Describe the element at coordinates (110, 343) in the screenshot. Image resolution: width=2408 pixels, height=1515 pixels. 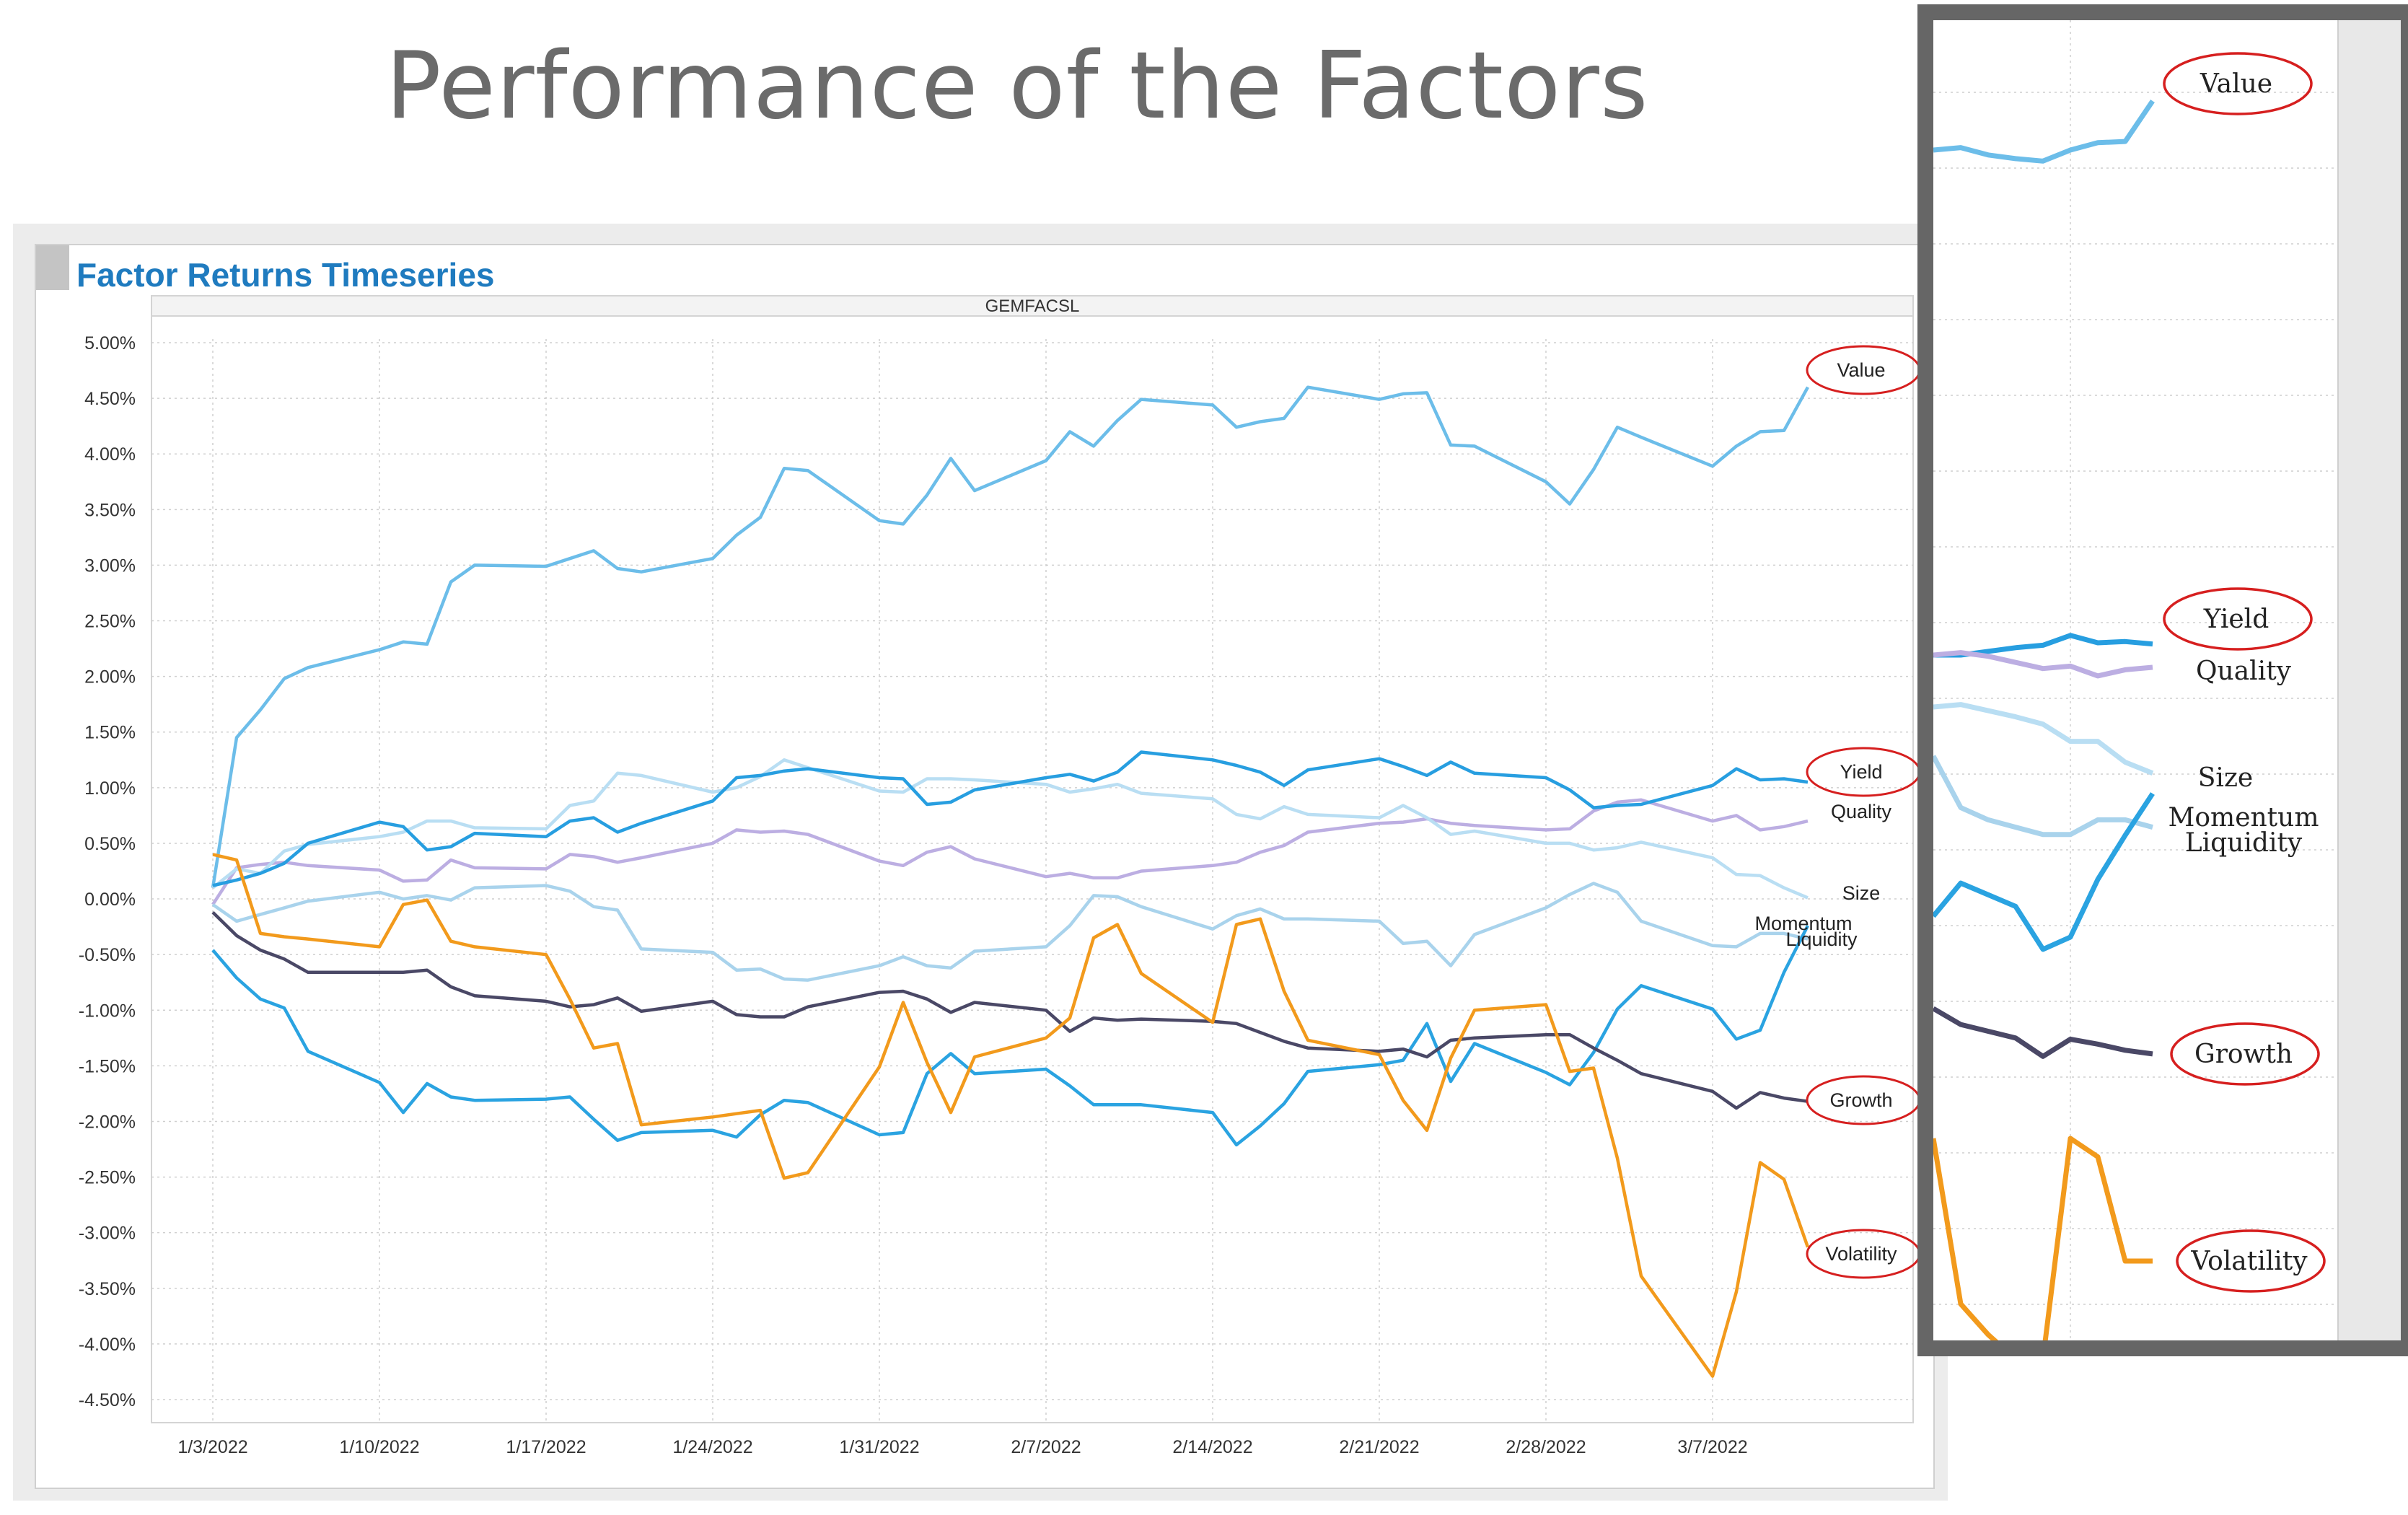
I see `y-tick-label: 5.00%` at that location.